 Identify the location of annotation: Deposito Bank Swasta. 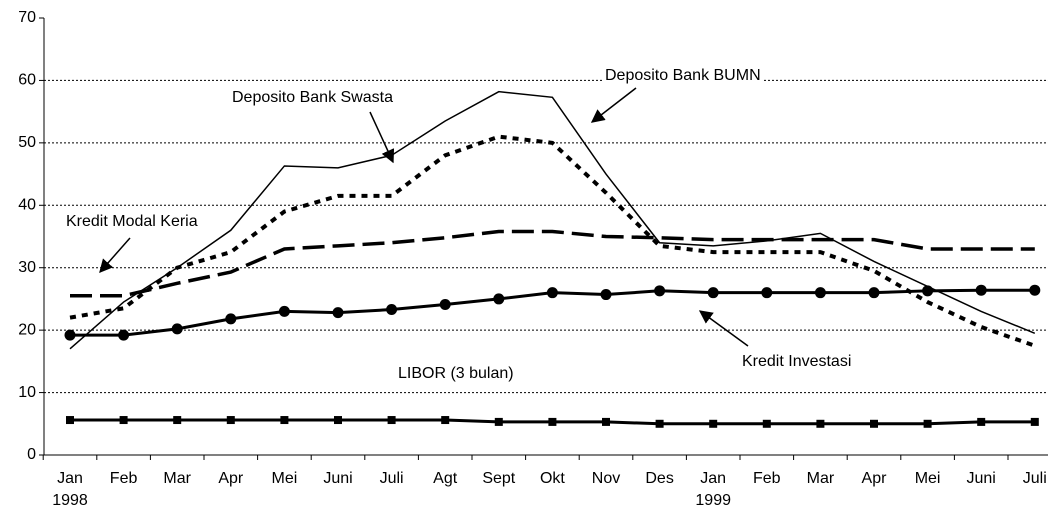
(312, 97).